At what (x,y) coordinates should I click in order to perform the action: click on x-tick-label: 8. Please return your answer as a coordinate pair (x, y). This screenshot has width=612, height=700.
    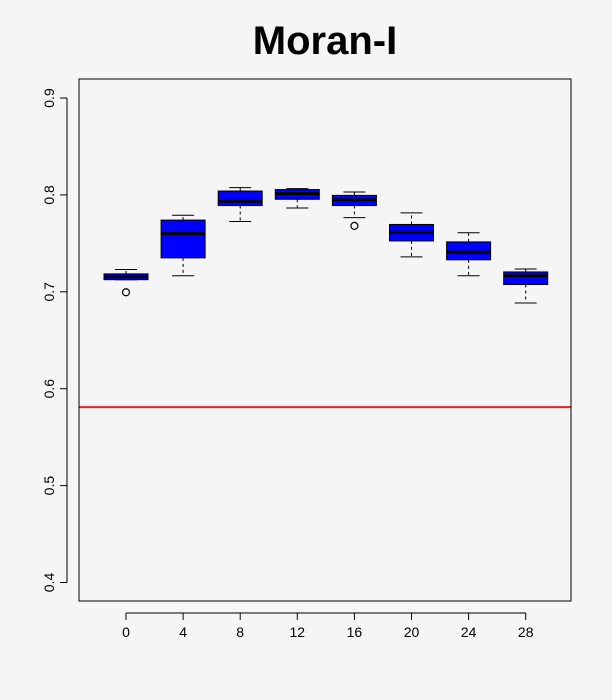
    Looking at the image, I should click on (240, 632).